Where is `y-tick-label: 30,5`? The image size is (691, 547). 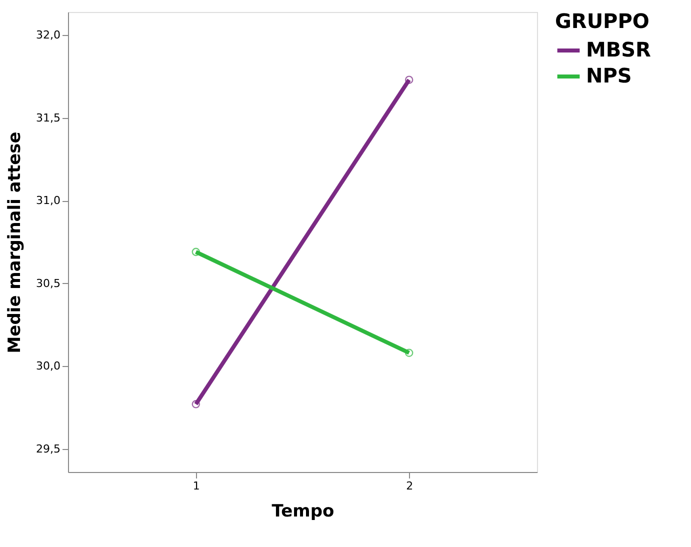
y-tick-label: 30,5 is located at coordinates (48, 283).